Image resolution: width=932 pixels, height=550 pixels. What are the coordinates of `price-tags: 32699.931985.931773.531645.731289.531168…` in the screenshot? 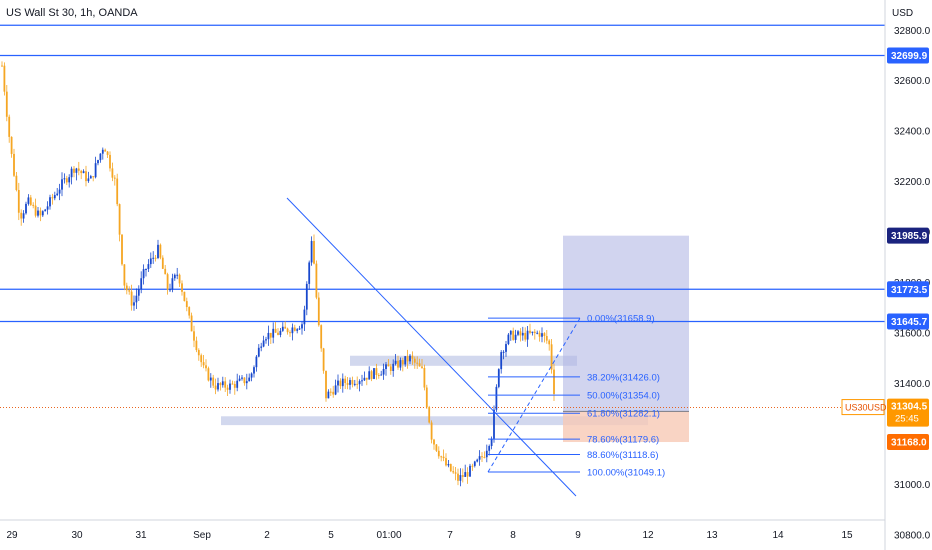 It's located at (885, 249).